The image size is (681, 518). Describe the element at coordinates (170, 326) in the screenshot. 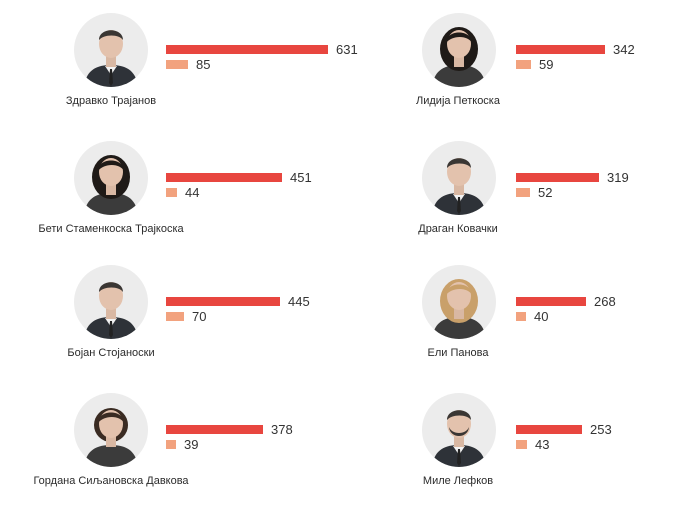

I see `candidate-card: Бојан Стојаноски 445 70` at that location.